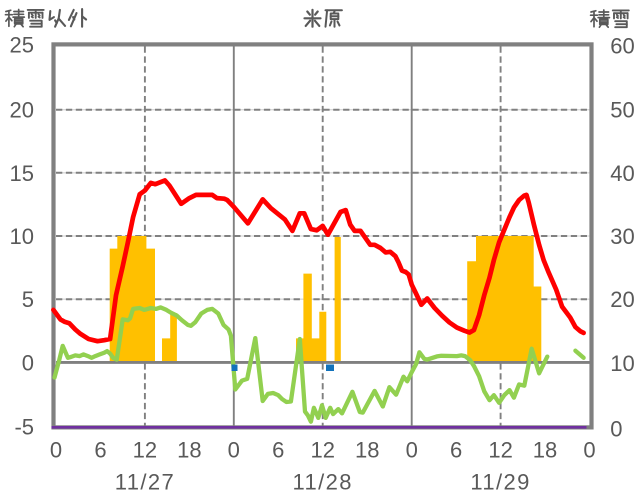  Describe the element at coordinates (28, 299) in the screenshot. I see `svg-text: 5` at that location.